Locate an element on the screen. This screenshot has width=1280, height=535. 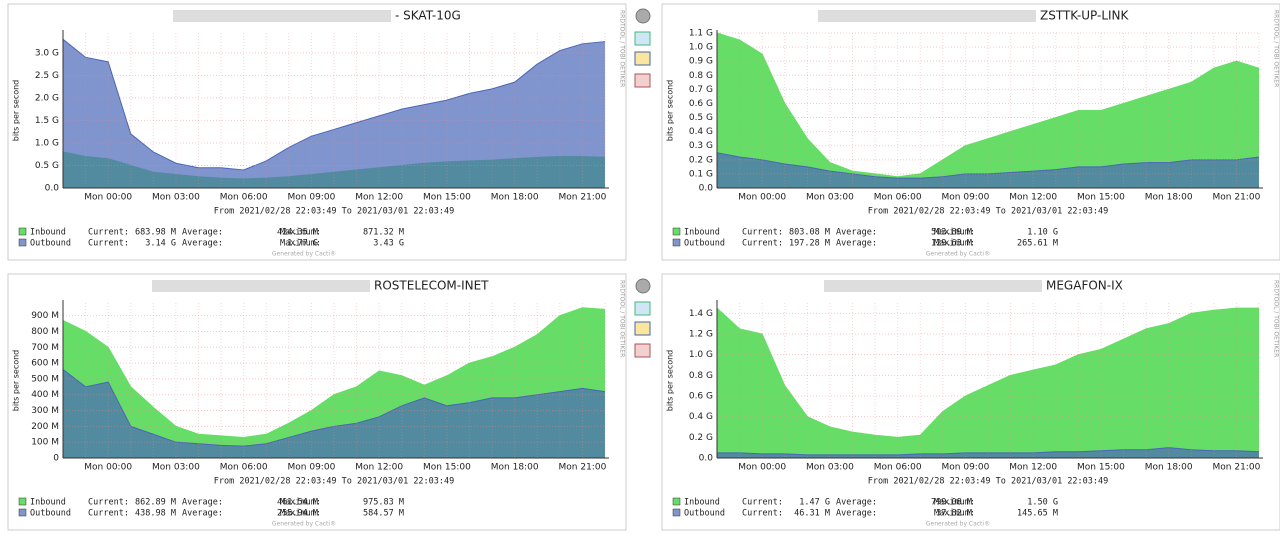
stat-value: 461.54 M is located at coordinates (297, 503).